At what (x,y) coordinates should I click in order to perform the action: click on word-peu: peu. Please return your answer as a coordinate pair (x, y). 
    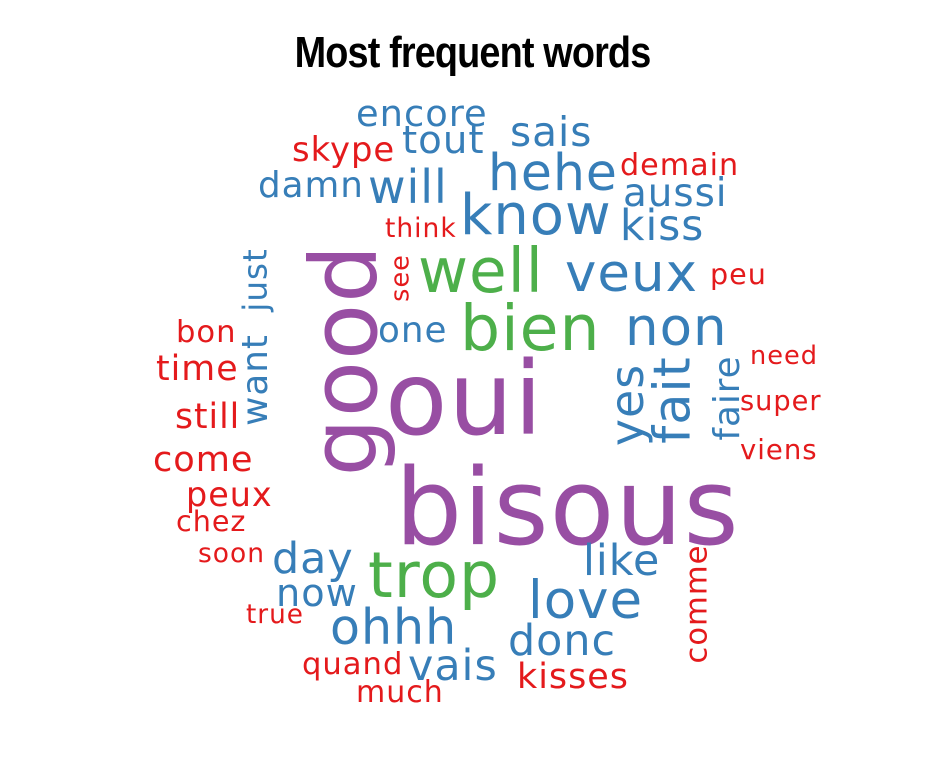
    Looking at the image, I should click on (738, 273).